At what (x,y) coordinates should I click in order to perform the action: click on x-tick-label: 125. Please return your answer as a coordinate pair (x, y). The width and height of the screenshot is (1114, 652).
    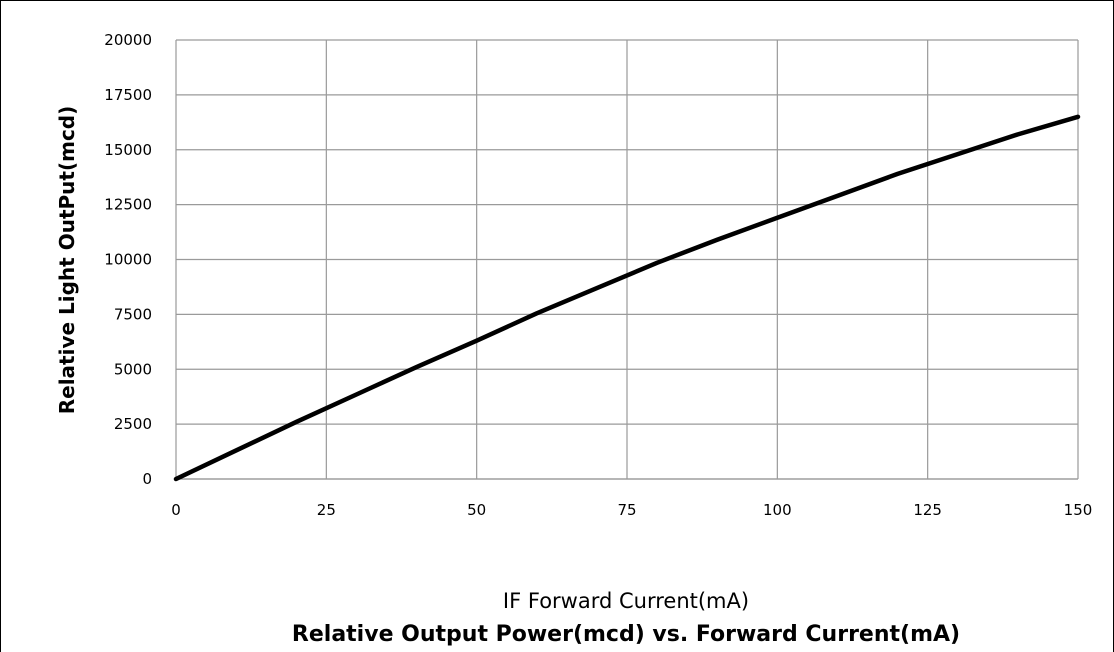
    Looking at the image, I should click on (927, 510).